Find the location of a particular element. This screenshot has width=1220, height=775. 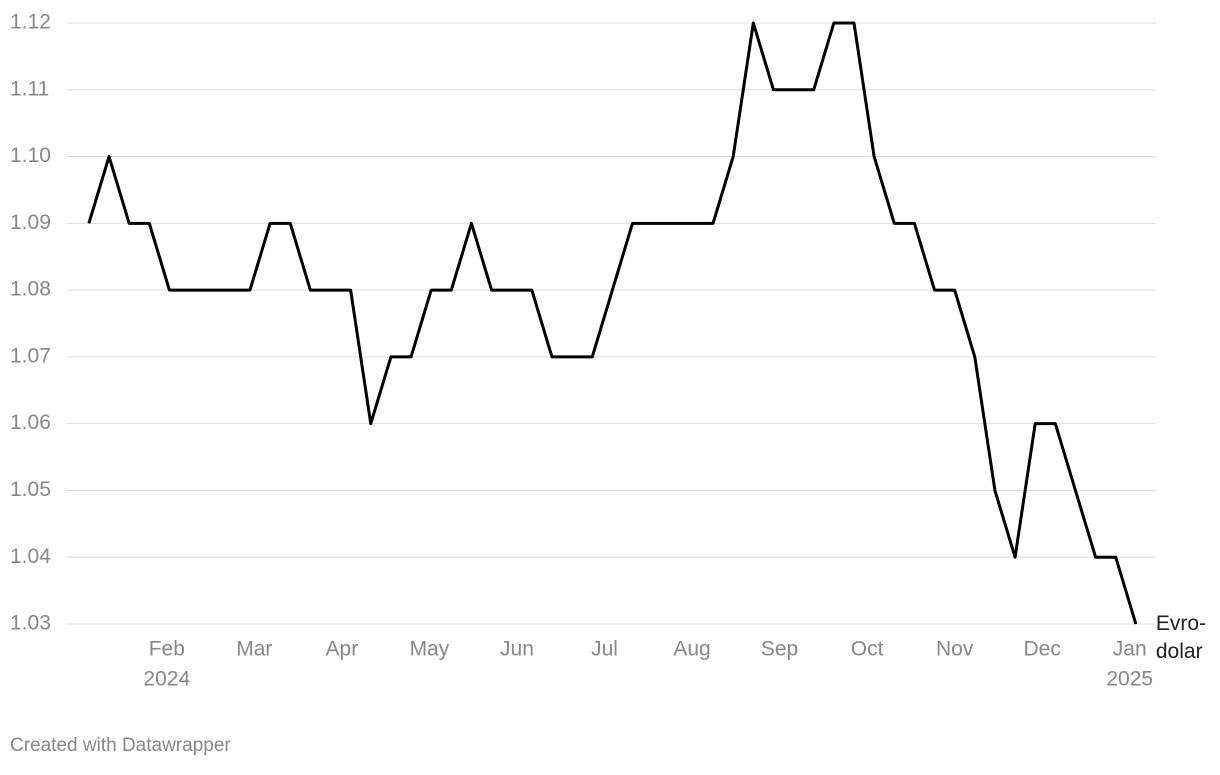

series-label-part: dolar is located at coordinates (1179, 651).